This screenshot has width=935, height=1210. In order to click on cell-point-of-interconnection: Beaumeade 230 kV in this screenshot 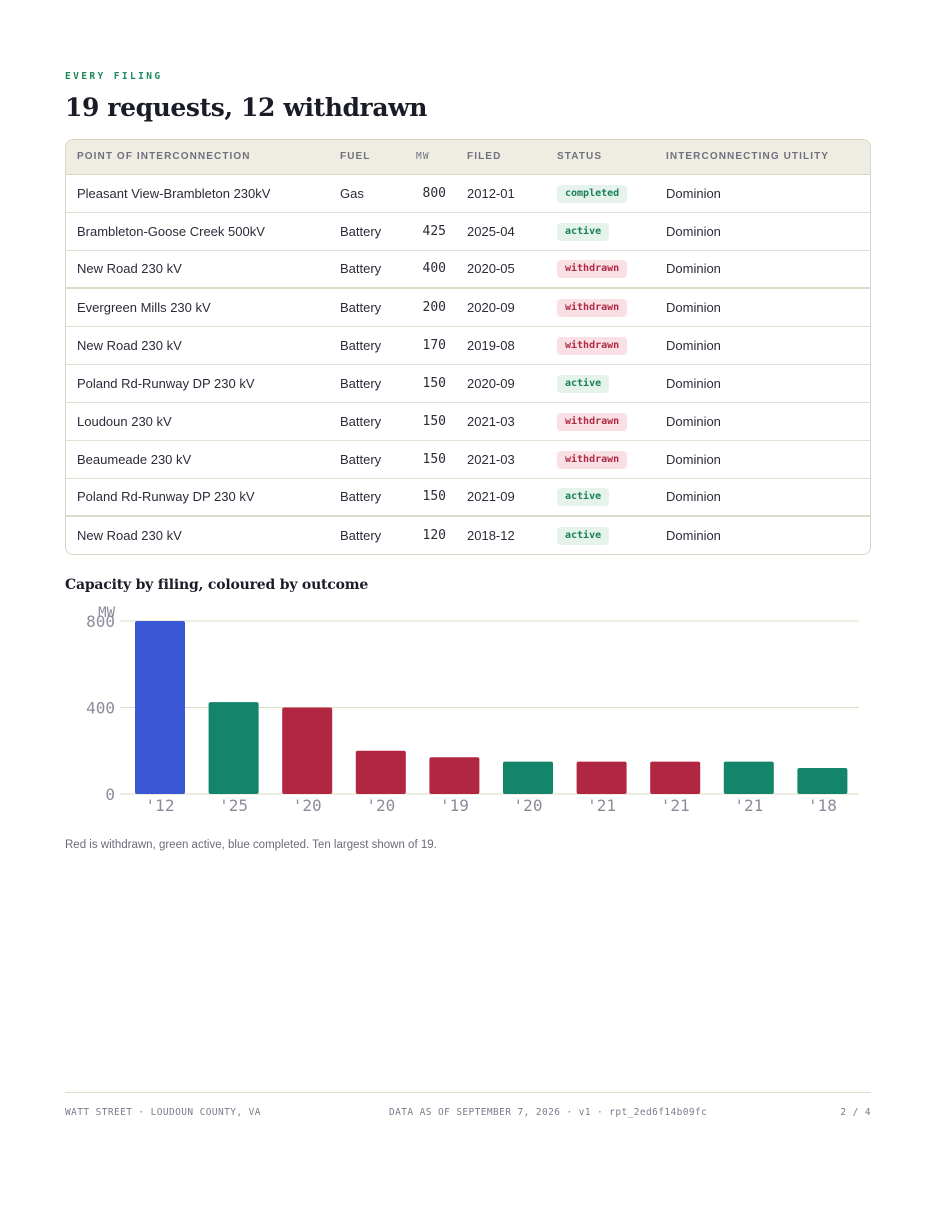, I will do `click(197, 458)`.